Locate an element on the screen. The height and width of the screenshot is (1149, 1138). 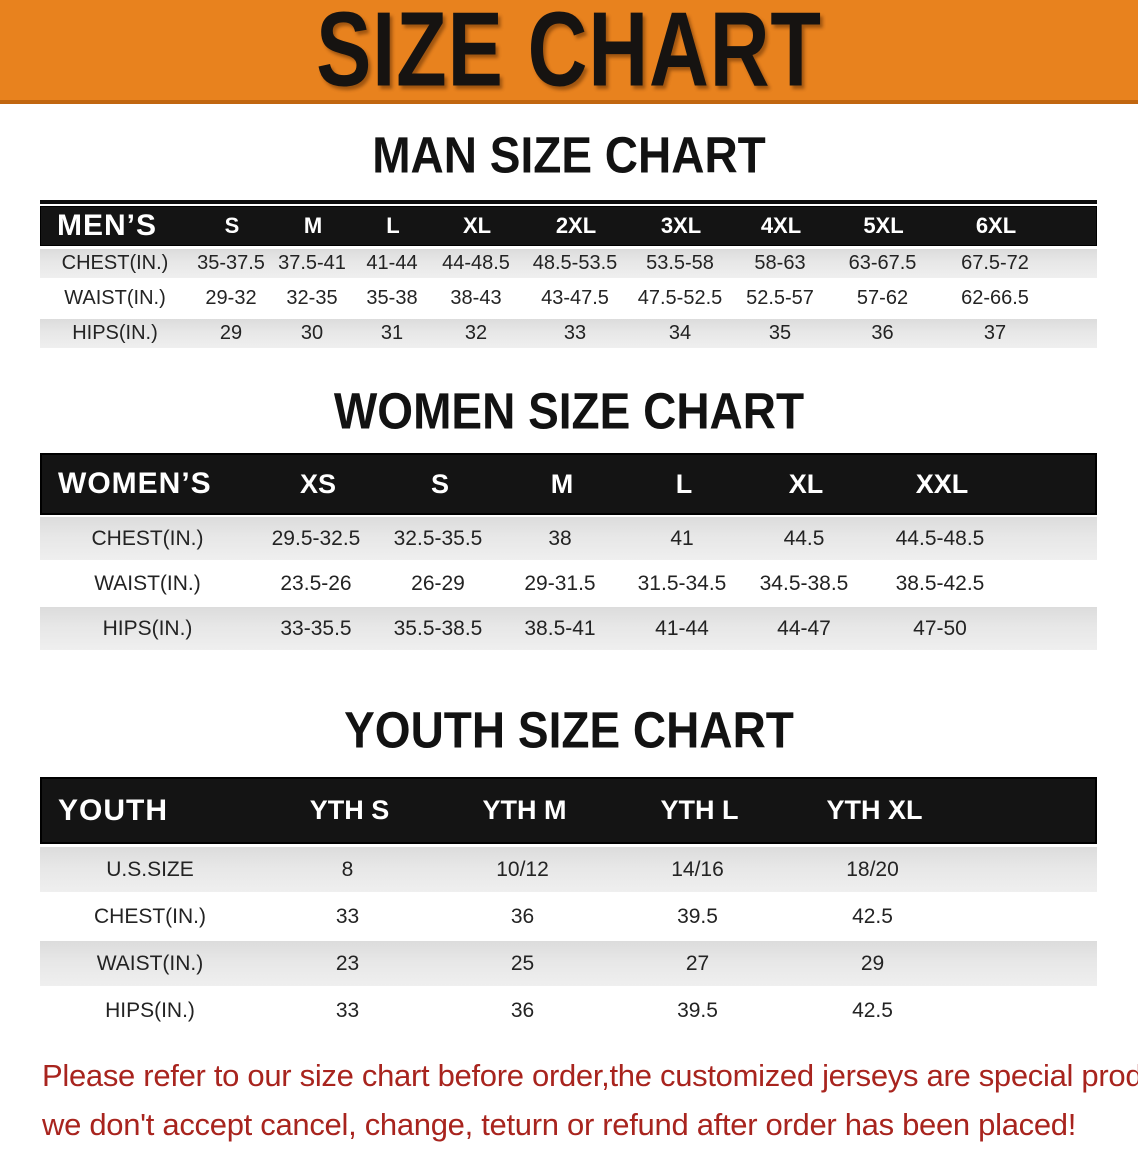
size-cell: 23 is located at coordinates (347, 963).